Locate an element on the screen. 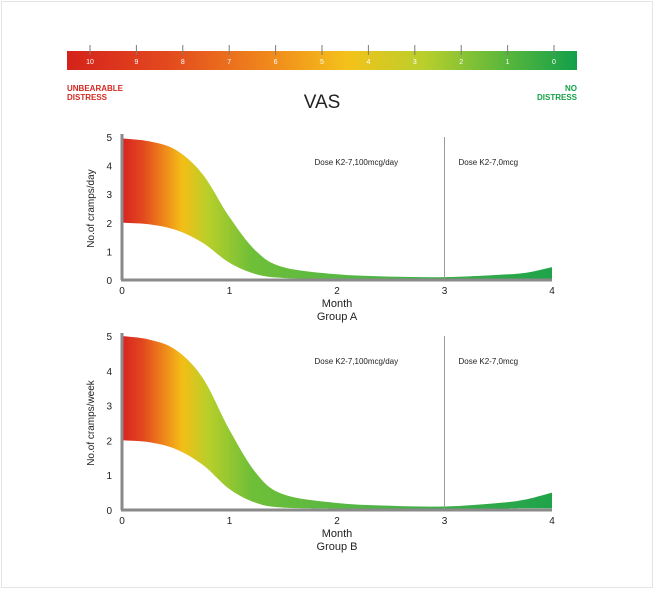 The image size is (654, 589). vas-tick-label: 4 is located at coordinates (368, 62).